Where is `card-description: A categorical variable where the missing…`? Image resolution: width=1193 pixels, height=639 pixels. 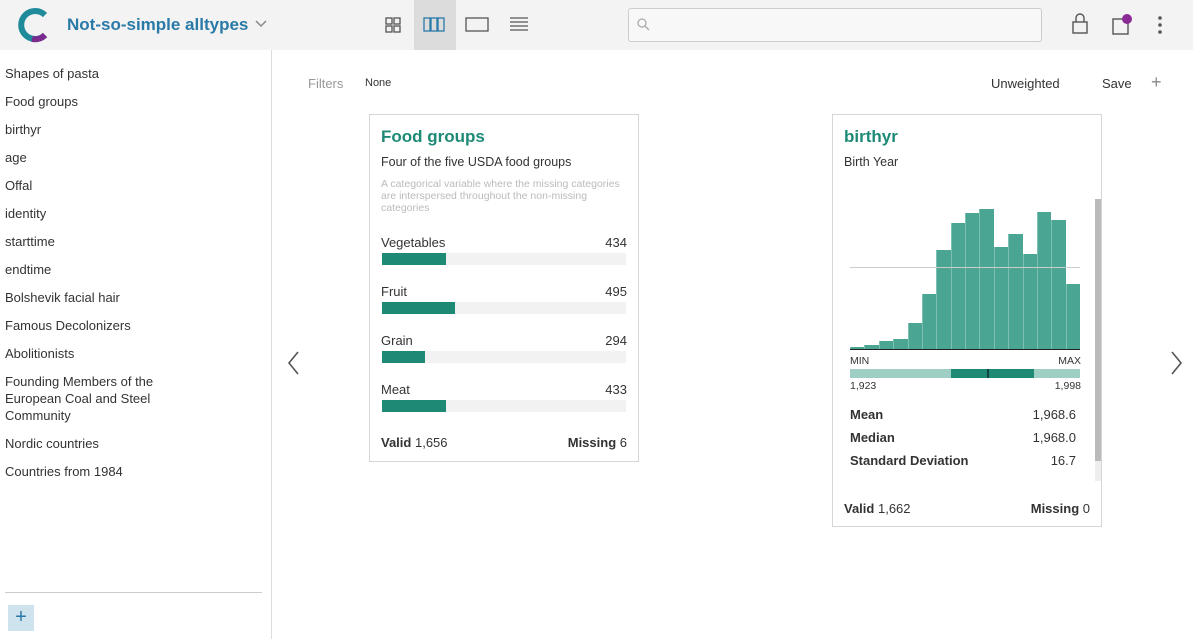
card-description: A categorical variable where the missing… is located at coordinates (500, 196).